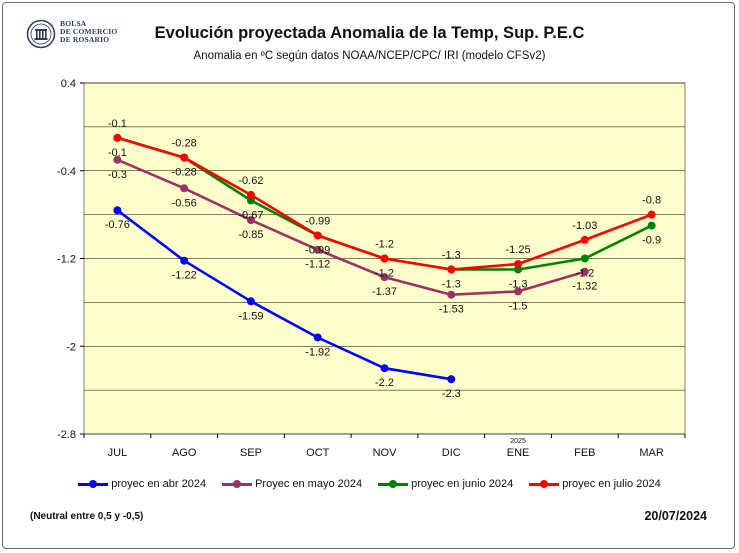 This screenshot has width=739, height=553. Describe the element at coordinates (651, 241) in the screenshot. I see `data-label: -0.9` at that location.